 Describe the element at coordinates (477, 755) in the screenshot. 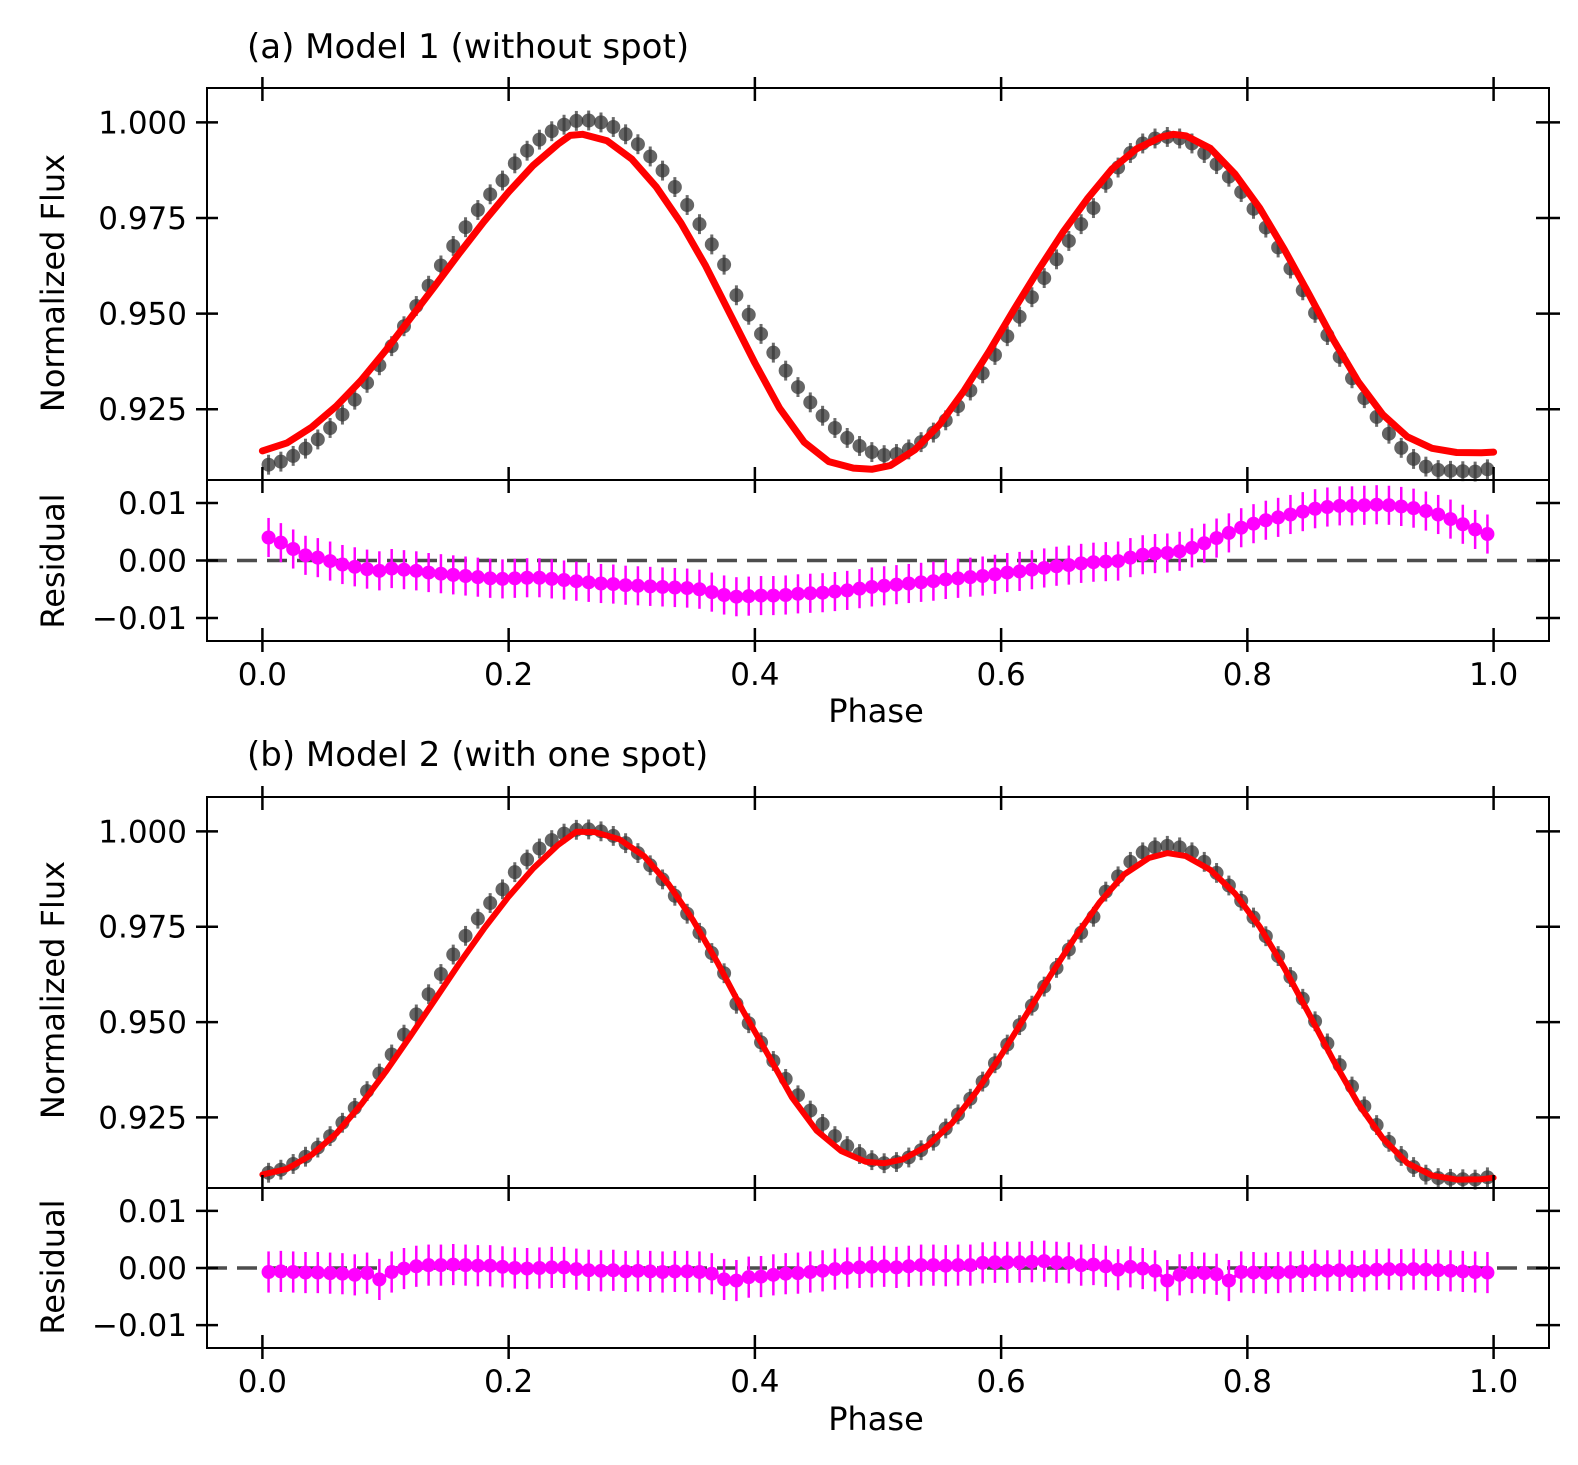

I see `panel-title: (b) Model 2 (with one spot)` at that location.